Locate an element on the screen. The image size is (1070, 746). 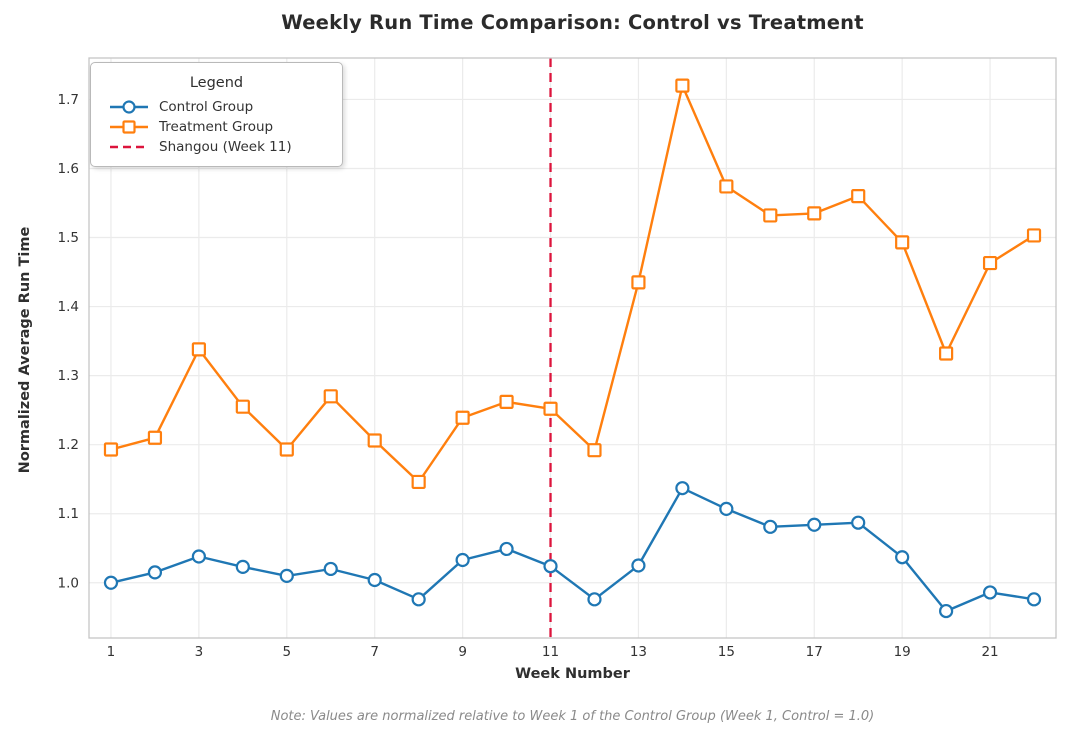
control-line is located at coordinates (572, 550).